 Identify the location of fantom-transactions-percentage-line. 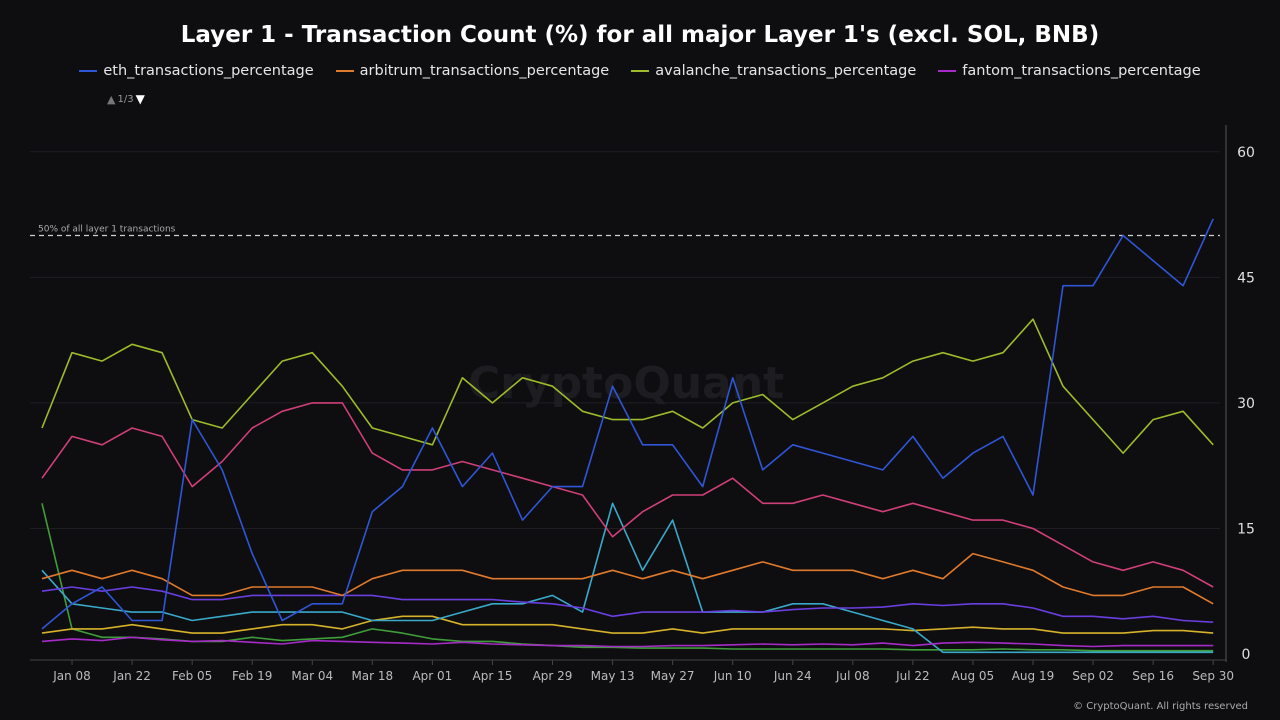
(627, 642).